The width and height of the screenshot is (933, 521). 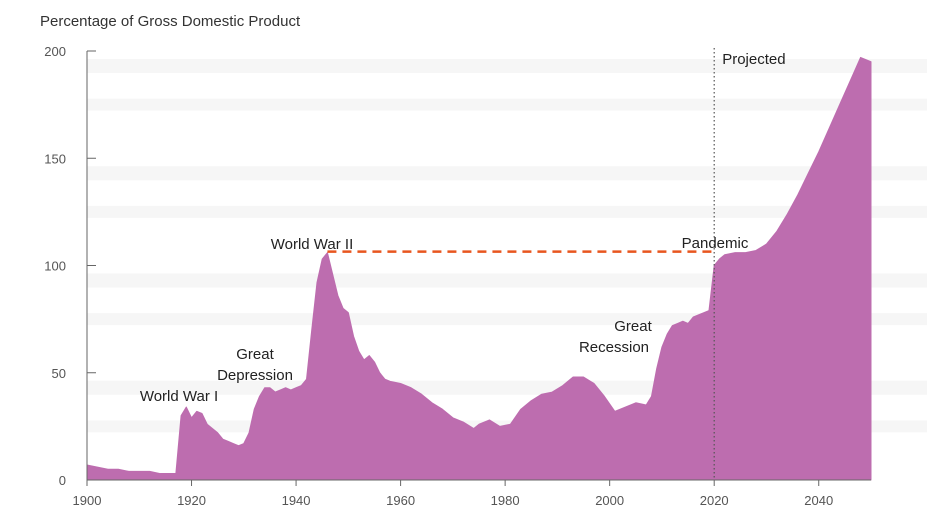 I want to click on annotation-great-recession-line2: Recession, so click(x=614, y=347).